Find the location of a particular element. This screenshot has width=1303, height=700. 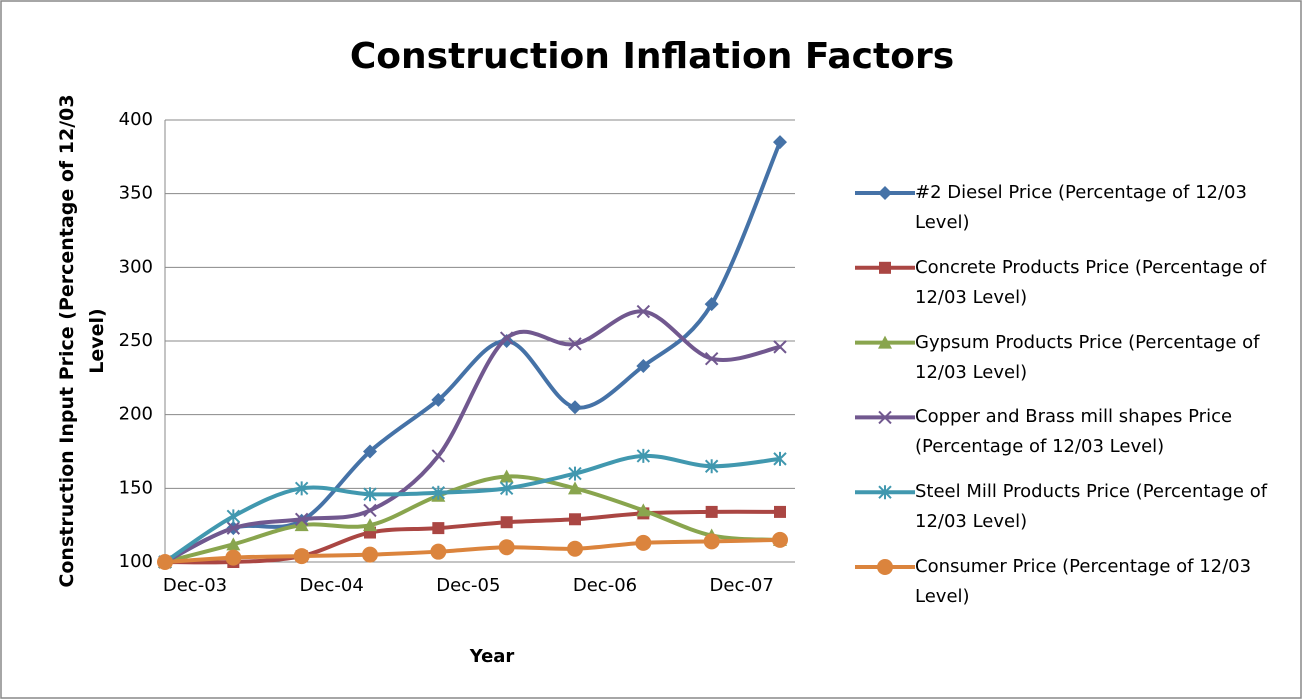

x-tick-label: Dec-03 is located at coordinates (195, 585).